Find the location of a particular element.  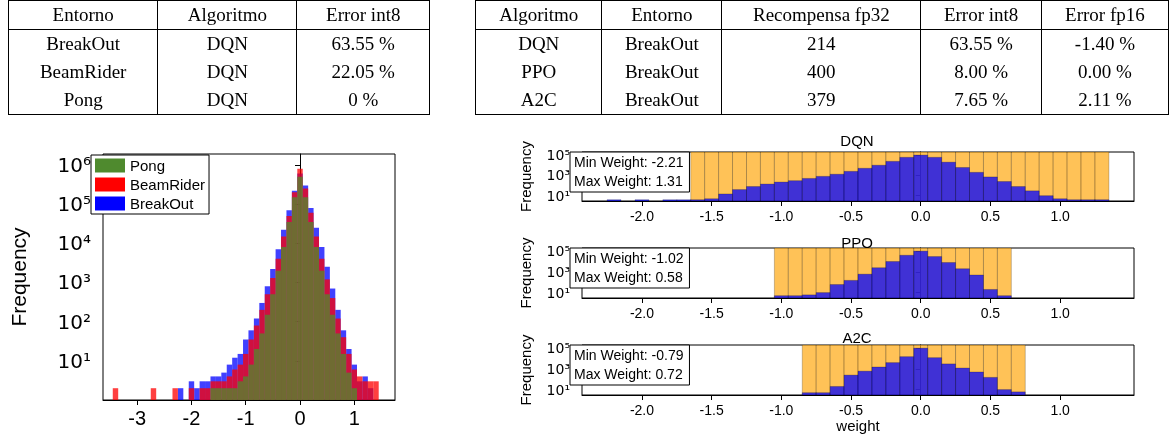

x-axis-title: weight is located at coordinates (858, 425).